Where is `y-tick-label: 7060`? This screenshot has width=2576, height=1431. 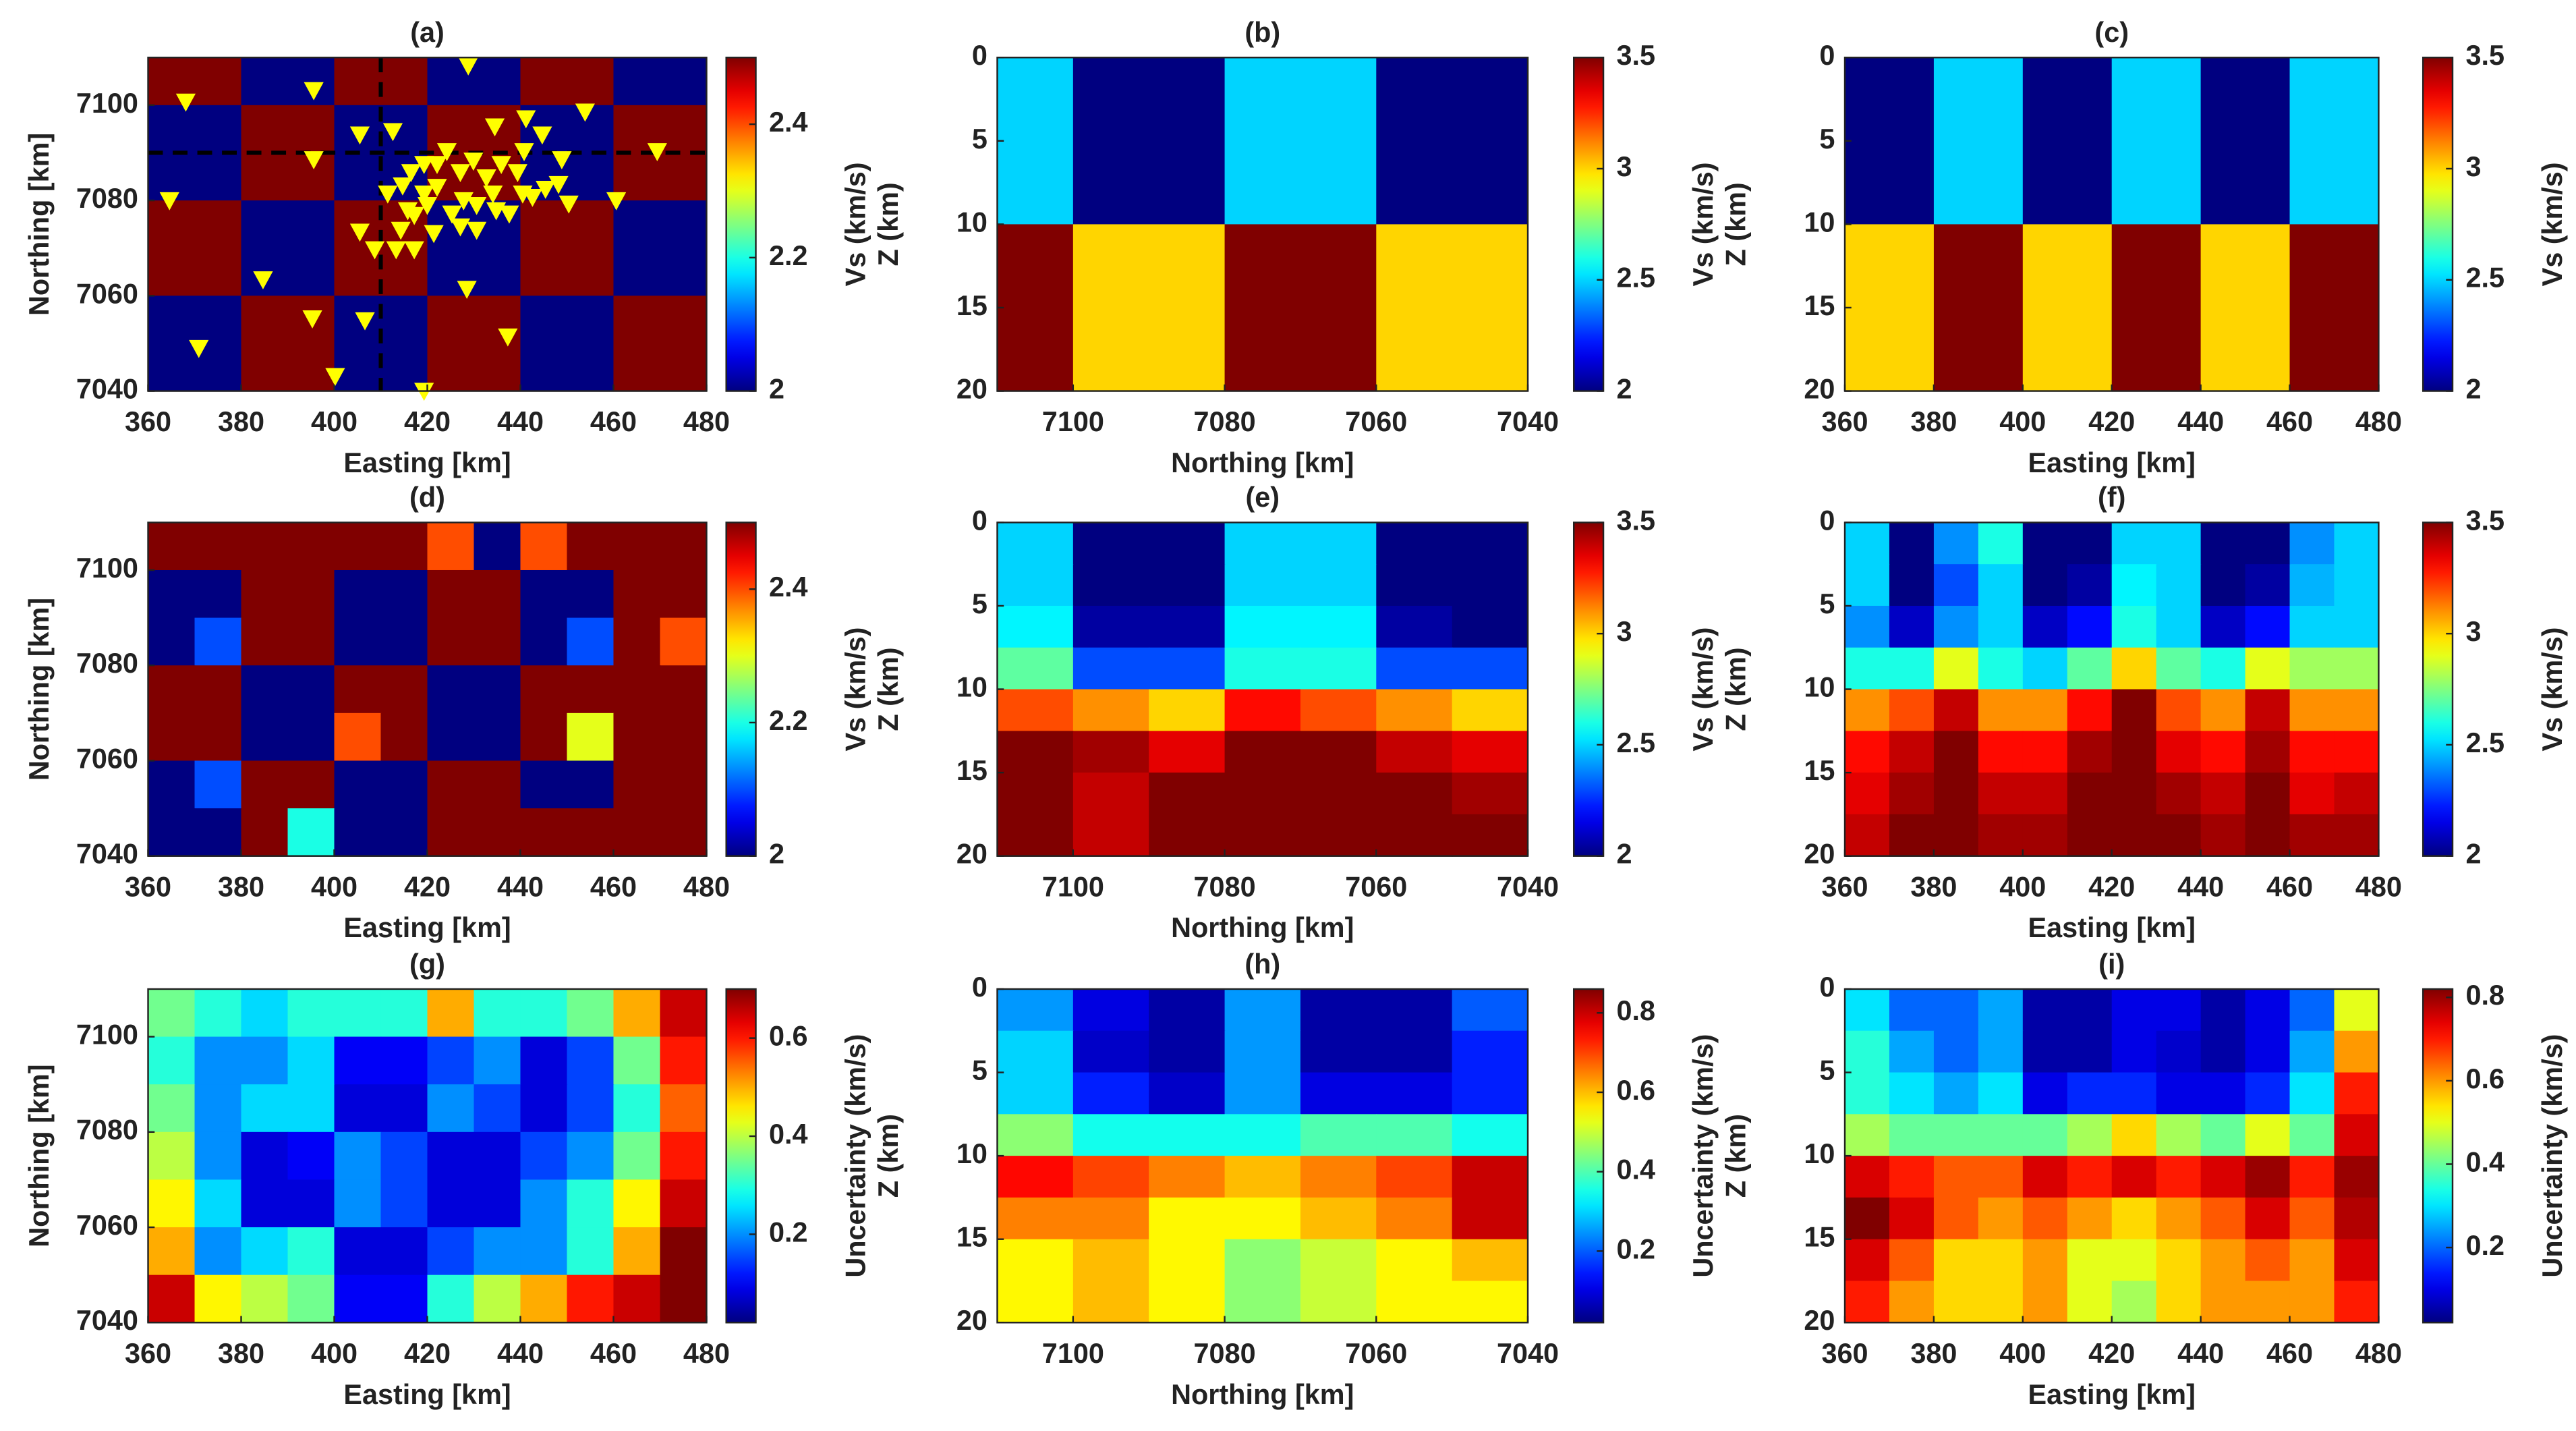
y-tick-label: 7060 is located at coordinates (107, 758).